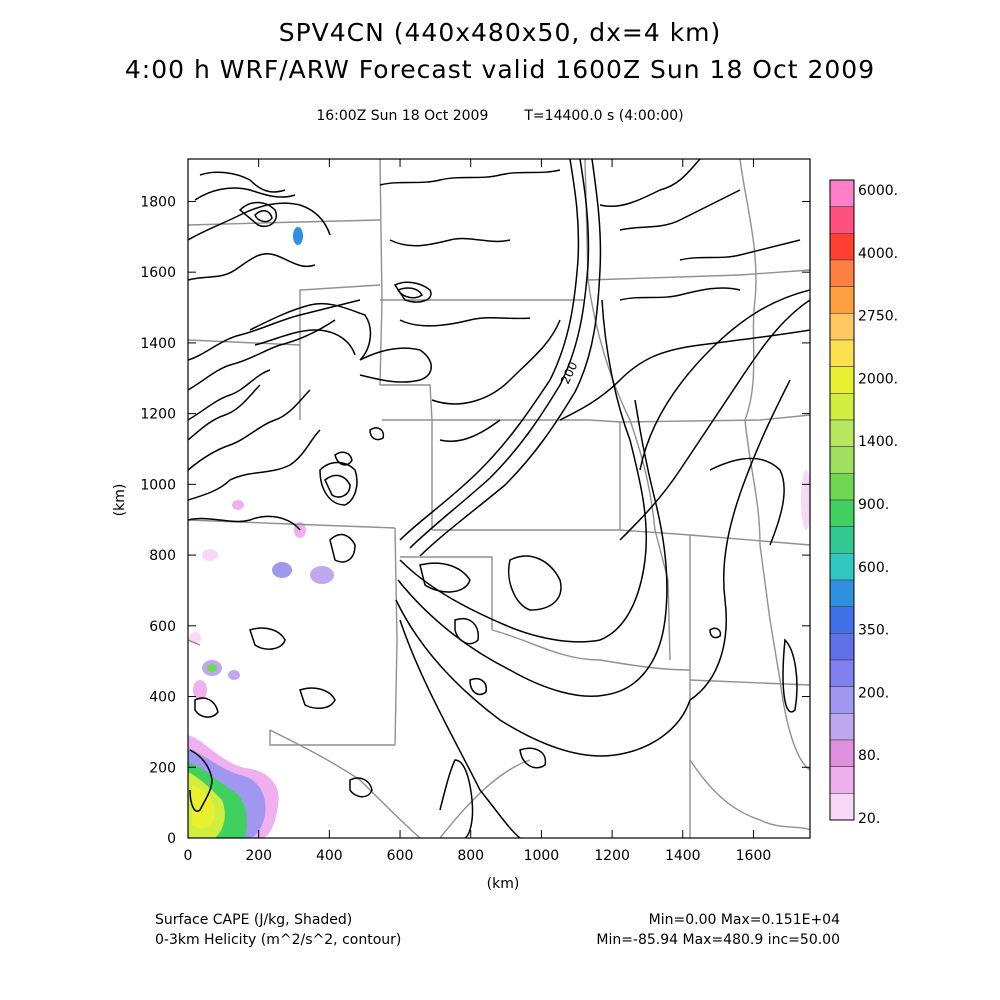 Image resolution: width=1000 pixels, height=1000 pixels. What do you see at coordinates (878, 254) in the screenshot?
I see `colorbar-label: 4000.` at bounding box center [878, 254].